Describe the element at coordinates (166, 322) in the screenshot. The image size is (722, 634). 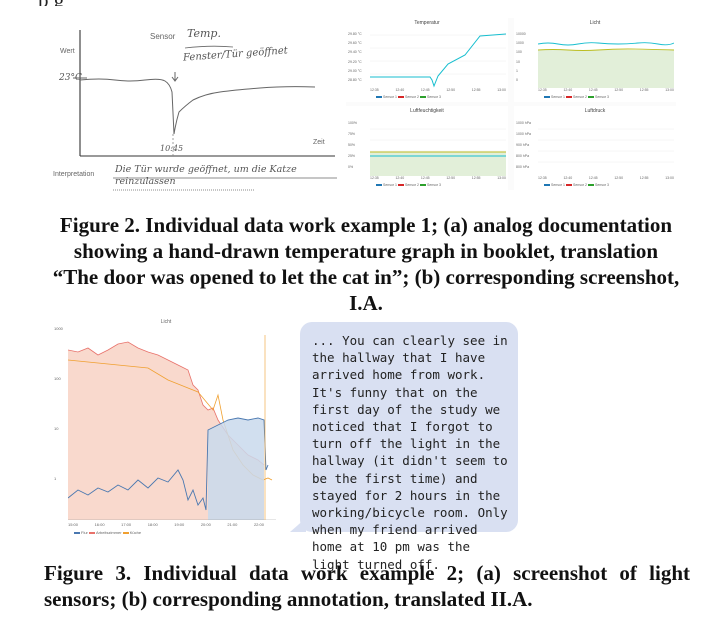
I see `chart-title: Licht` at that location.